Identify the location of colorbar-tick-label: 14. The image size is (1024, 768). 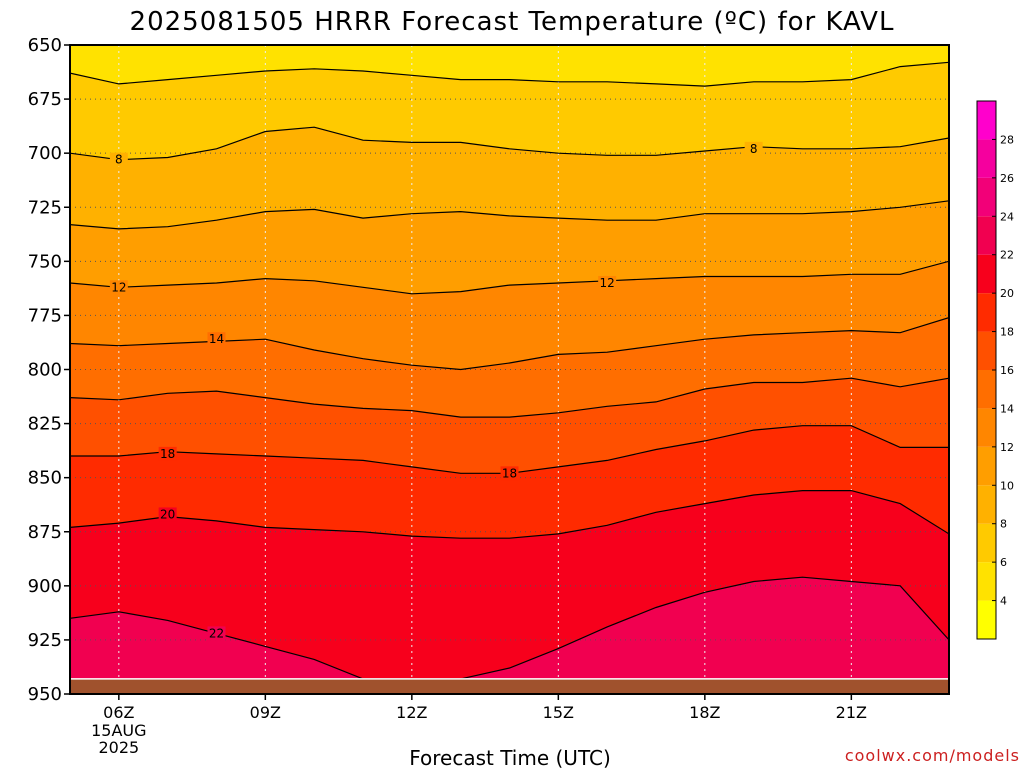
(1007, 408).